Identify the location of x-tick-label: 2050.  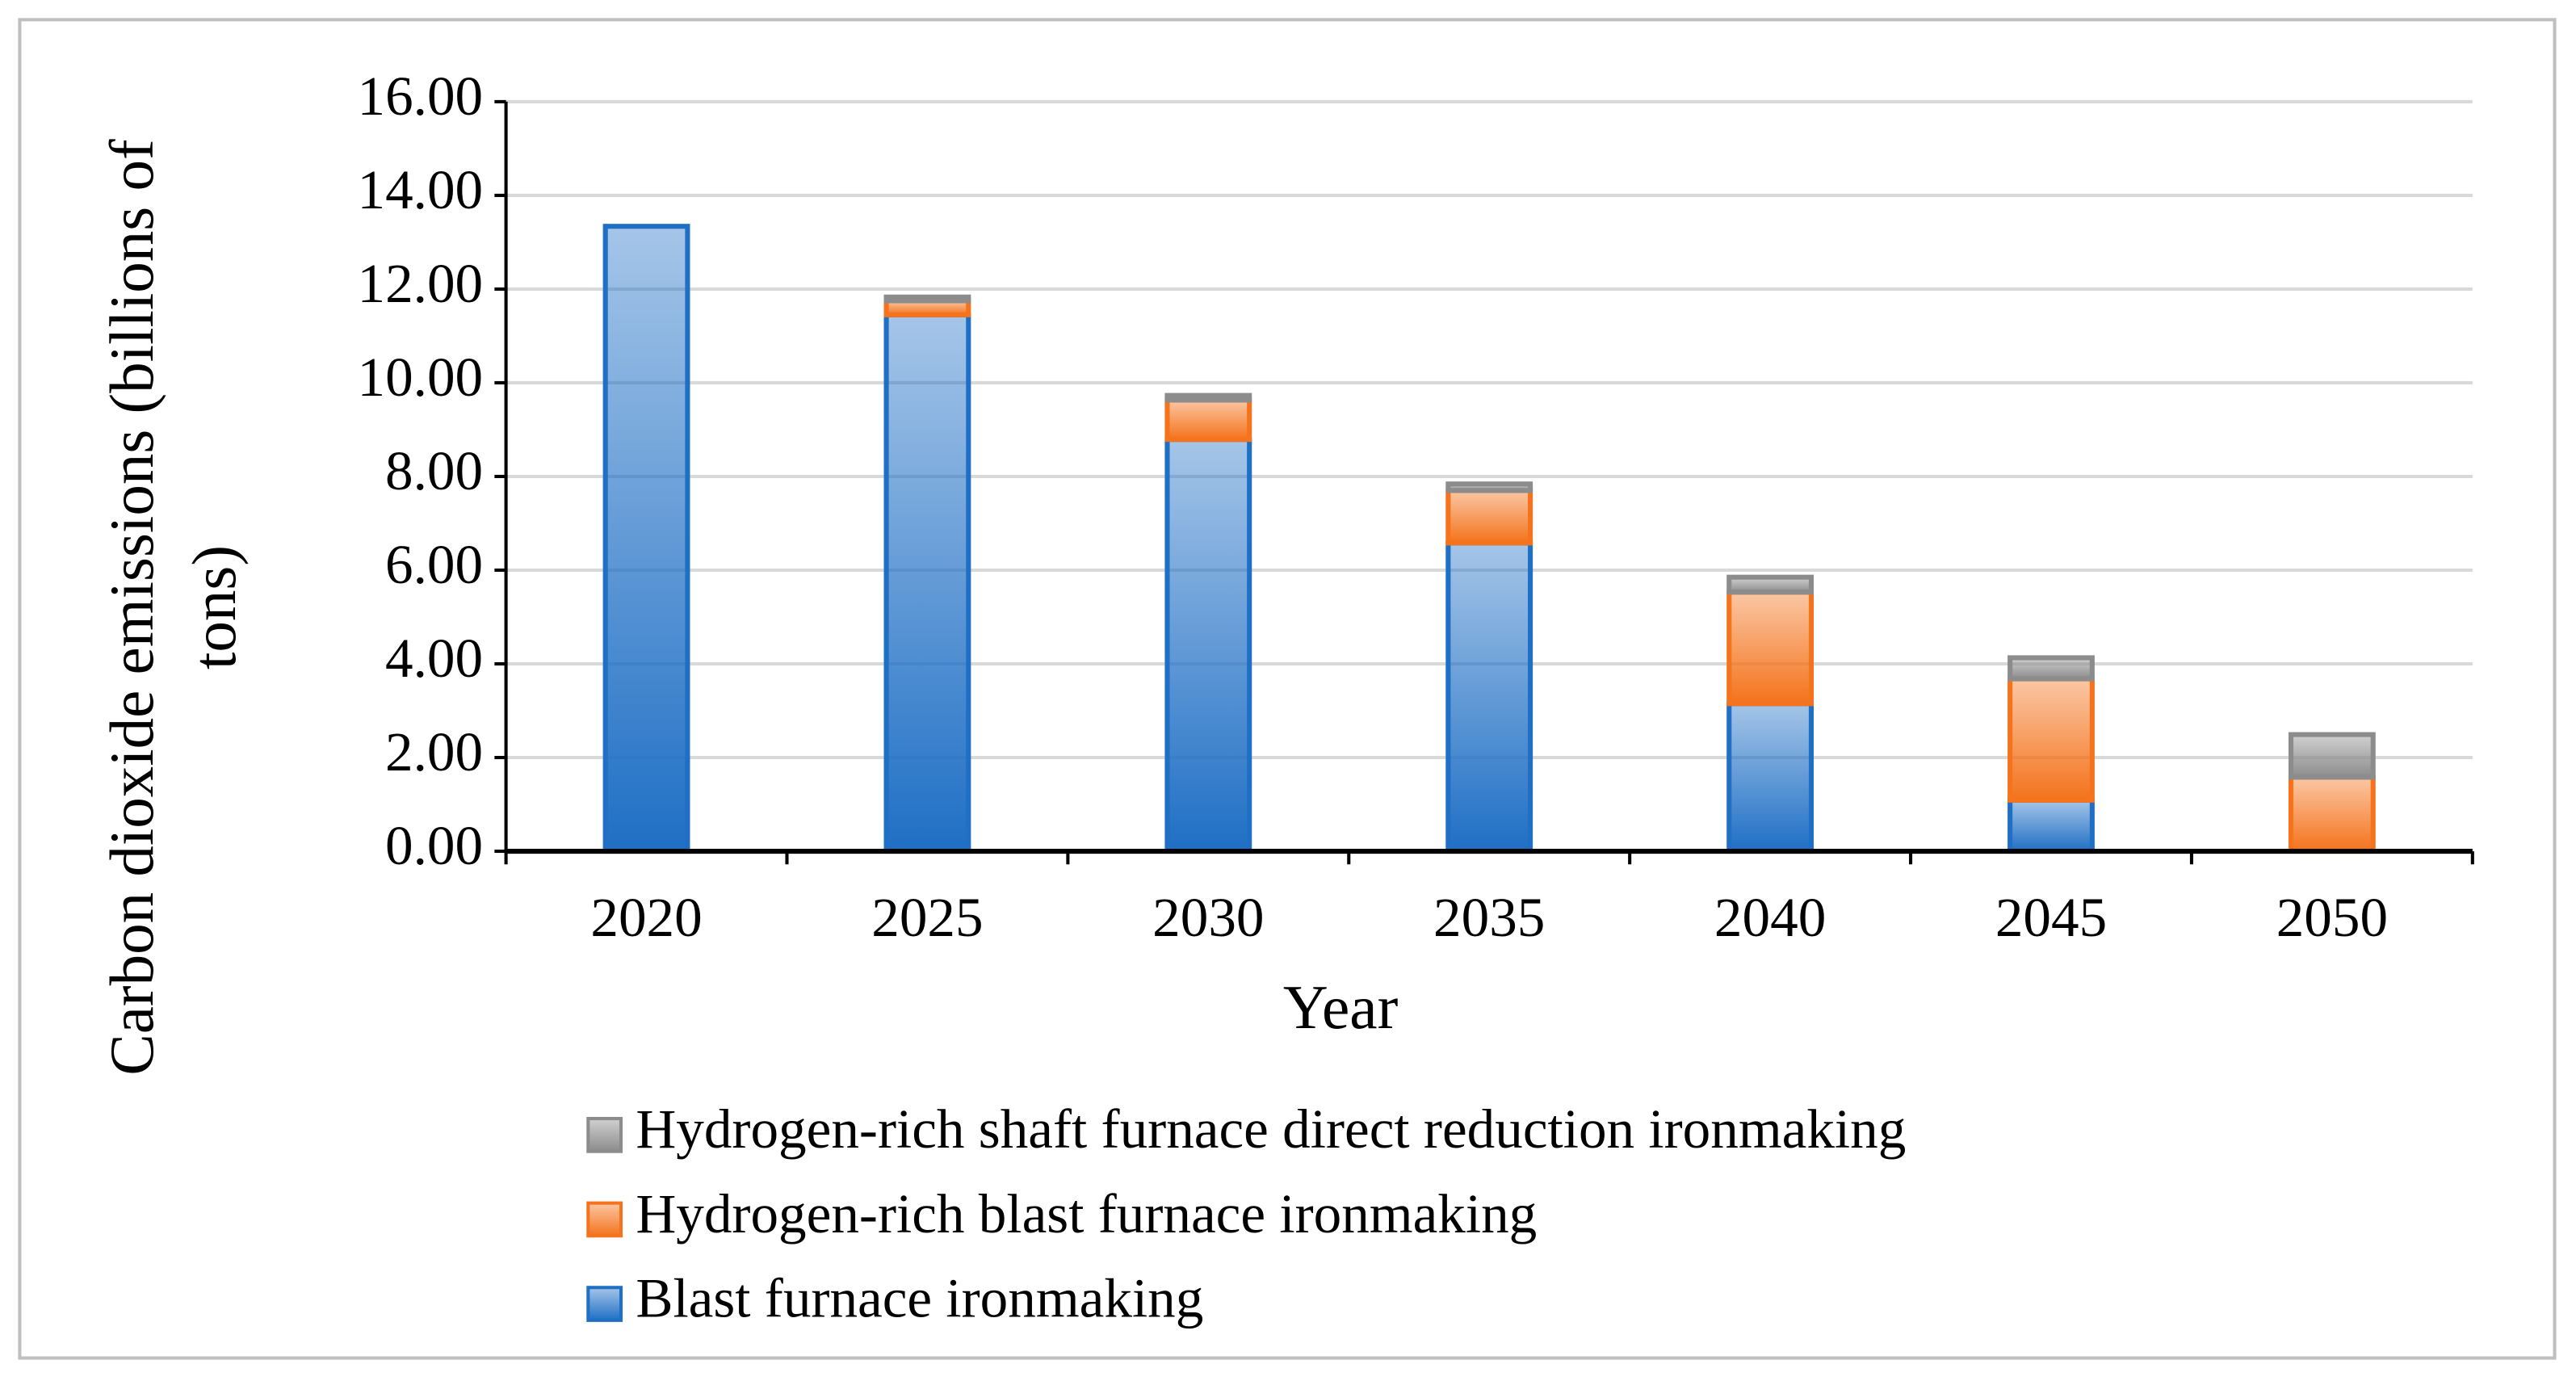
(2332, 917).